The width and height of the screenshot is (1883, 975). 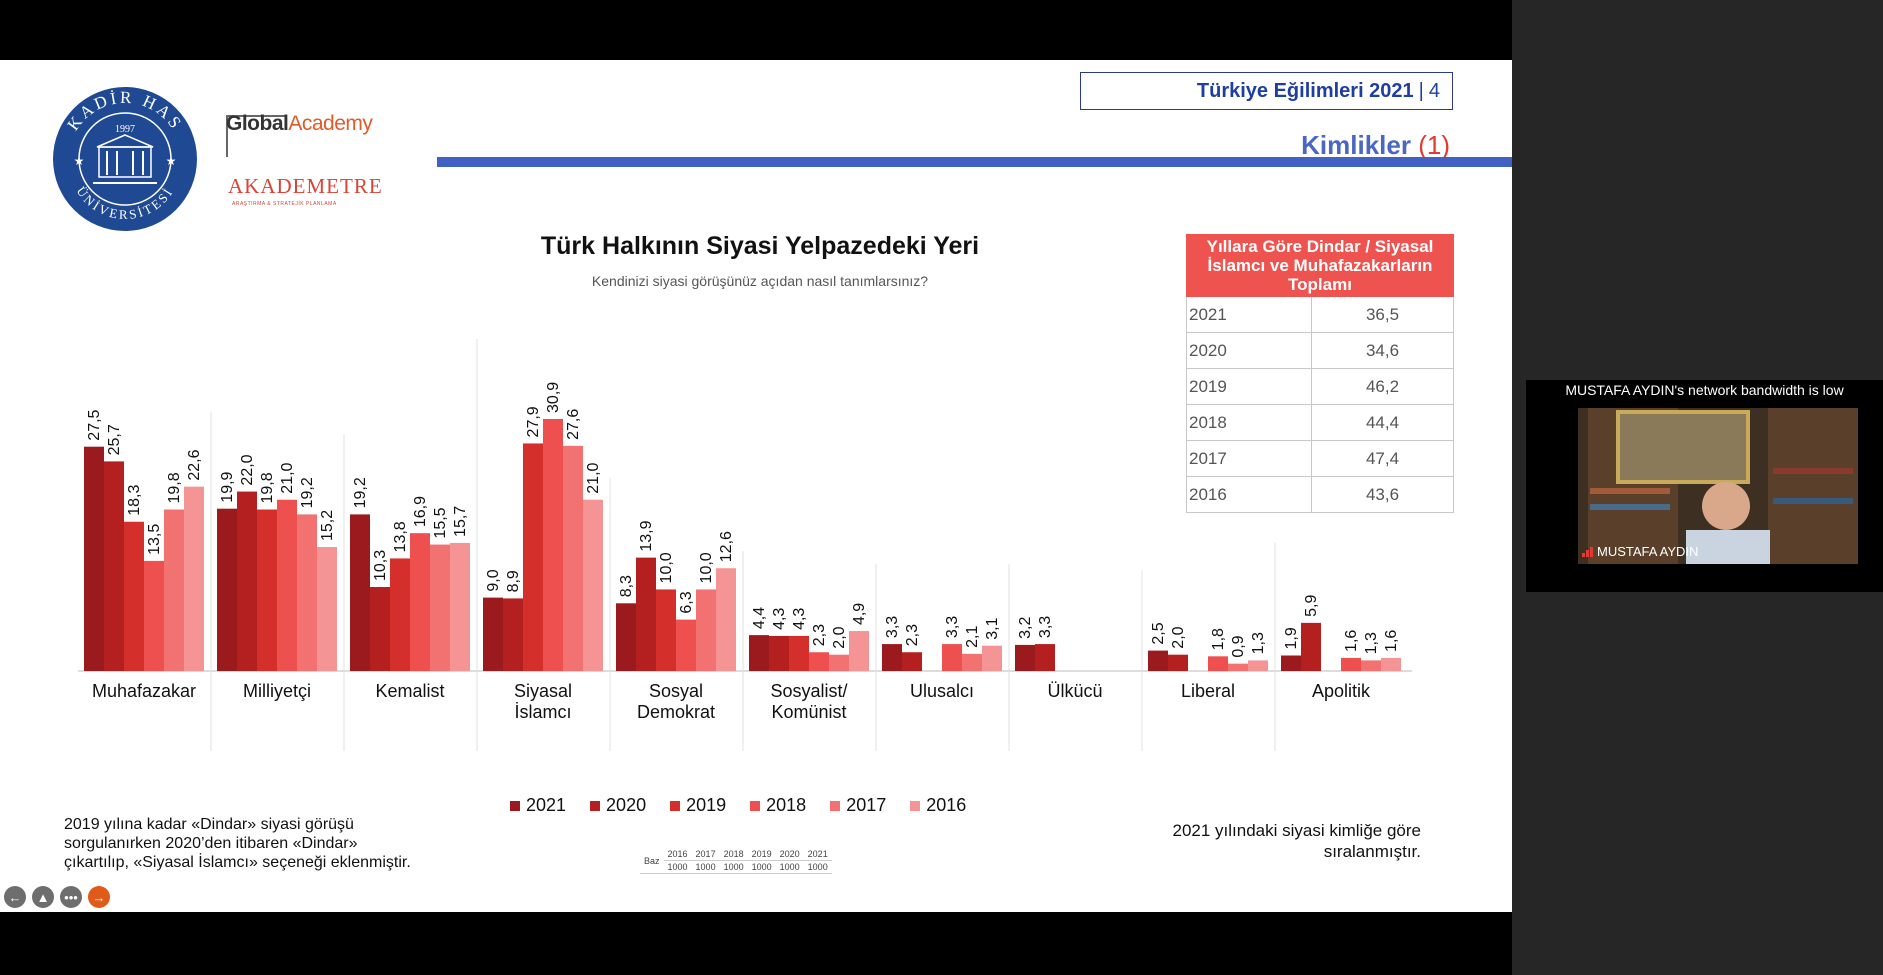 I want to click on participant-video: MUSTAFA AYDIN, so click(x=1718, y=486).